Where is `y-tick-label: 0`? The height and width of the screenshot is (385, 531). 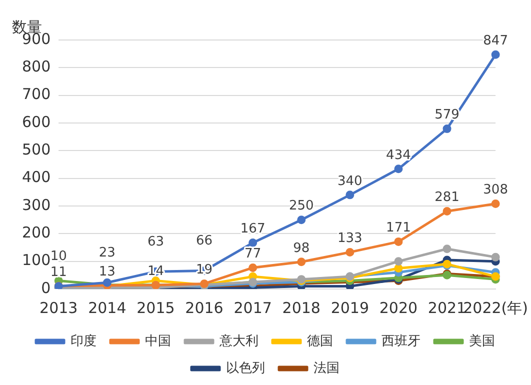
y-tick-label: 0 is located at coordinates (46, 287).